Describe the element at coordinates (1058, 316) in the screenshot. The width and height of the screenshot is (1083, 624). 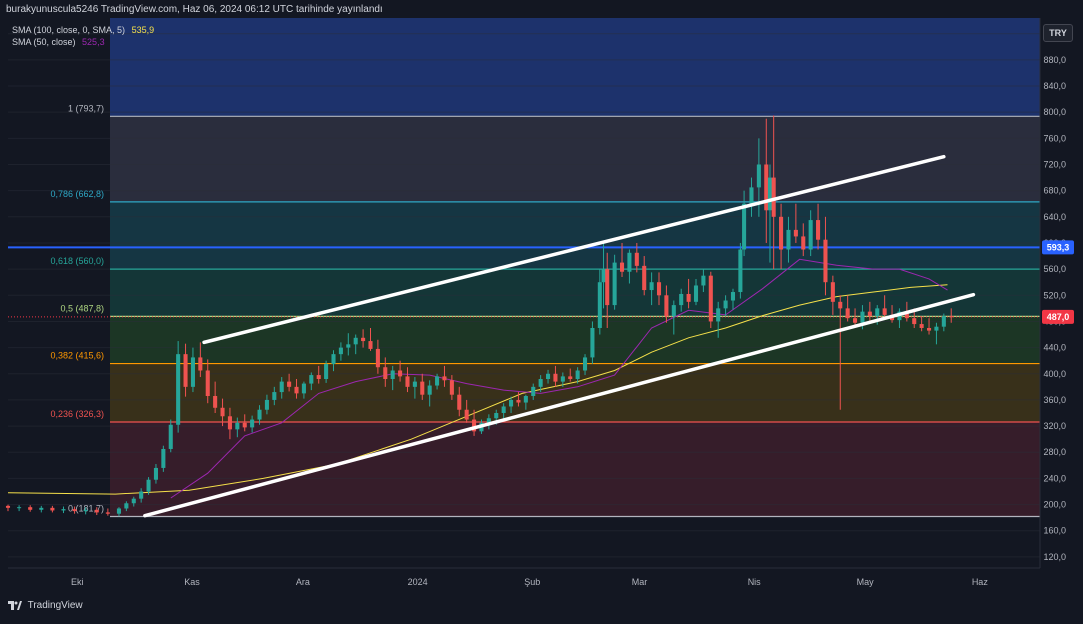
I see `last-price-tag-bg` at that location.